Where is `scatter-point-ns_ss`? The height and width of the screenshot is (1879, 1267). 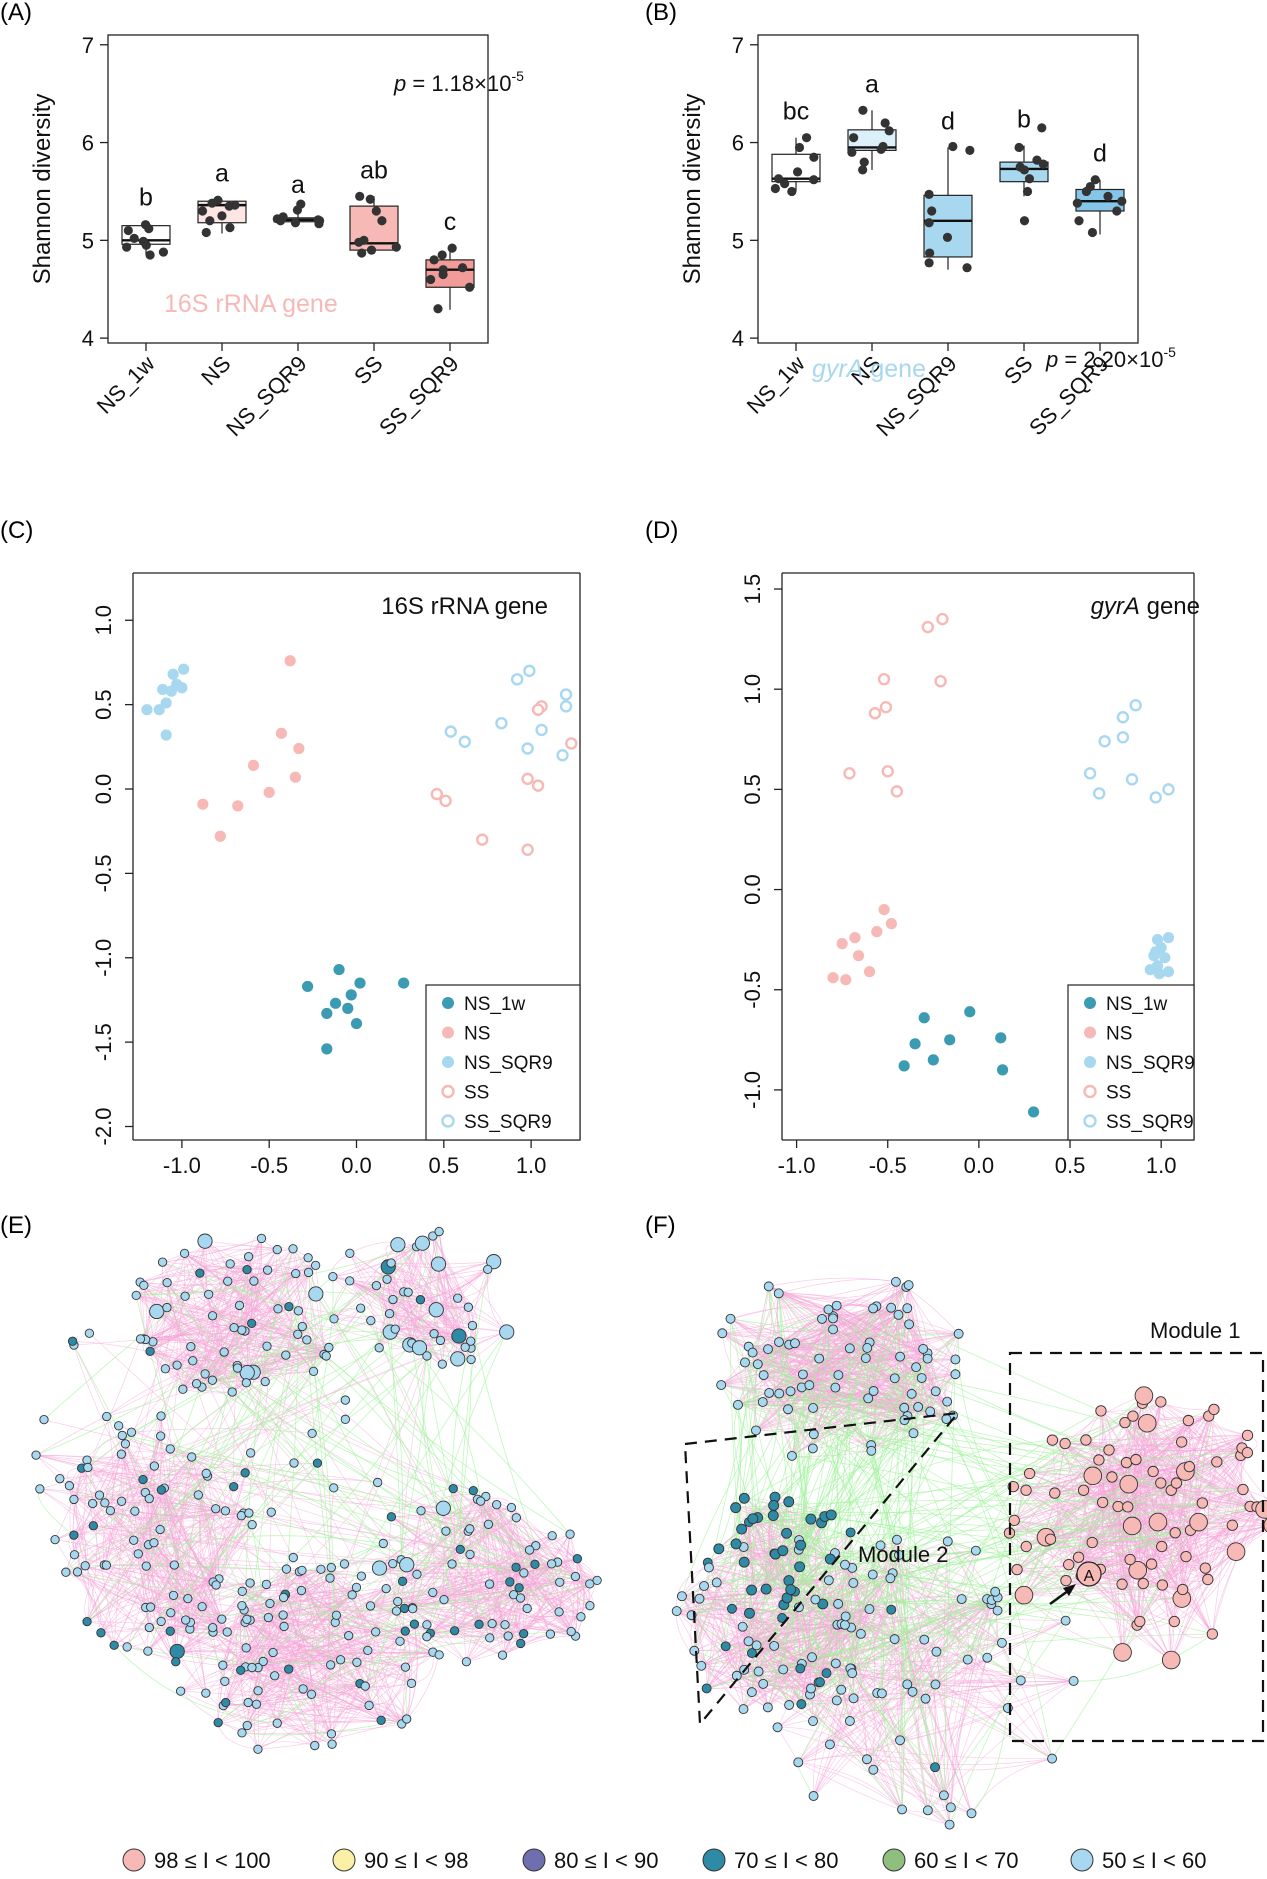 scatter-point-ns_ss is located at coordinates (940, 681).